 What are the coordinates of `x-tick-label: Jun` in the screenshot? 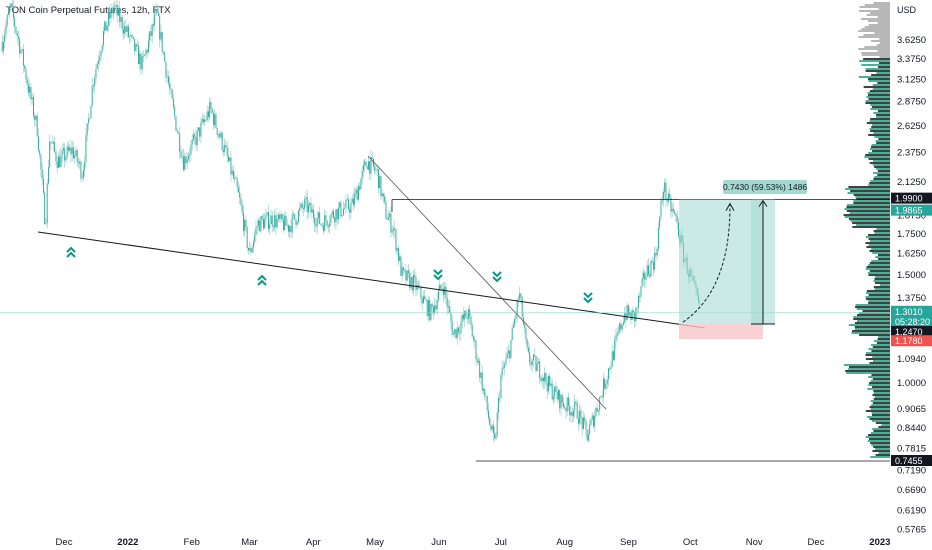 It's located at (438, 542).